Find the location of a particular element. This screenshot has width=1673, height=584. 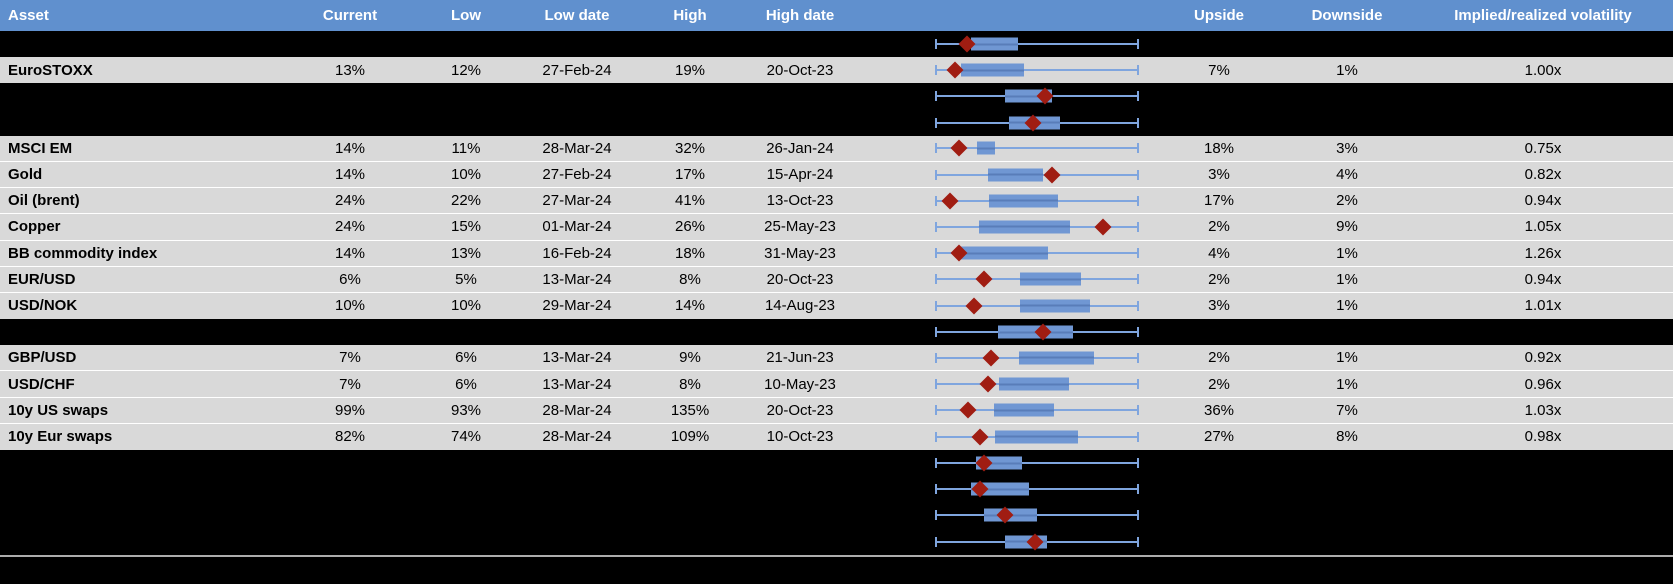

upside-cell: 36% is located at coordinates (1219, 410).